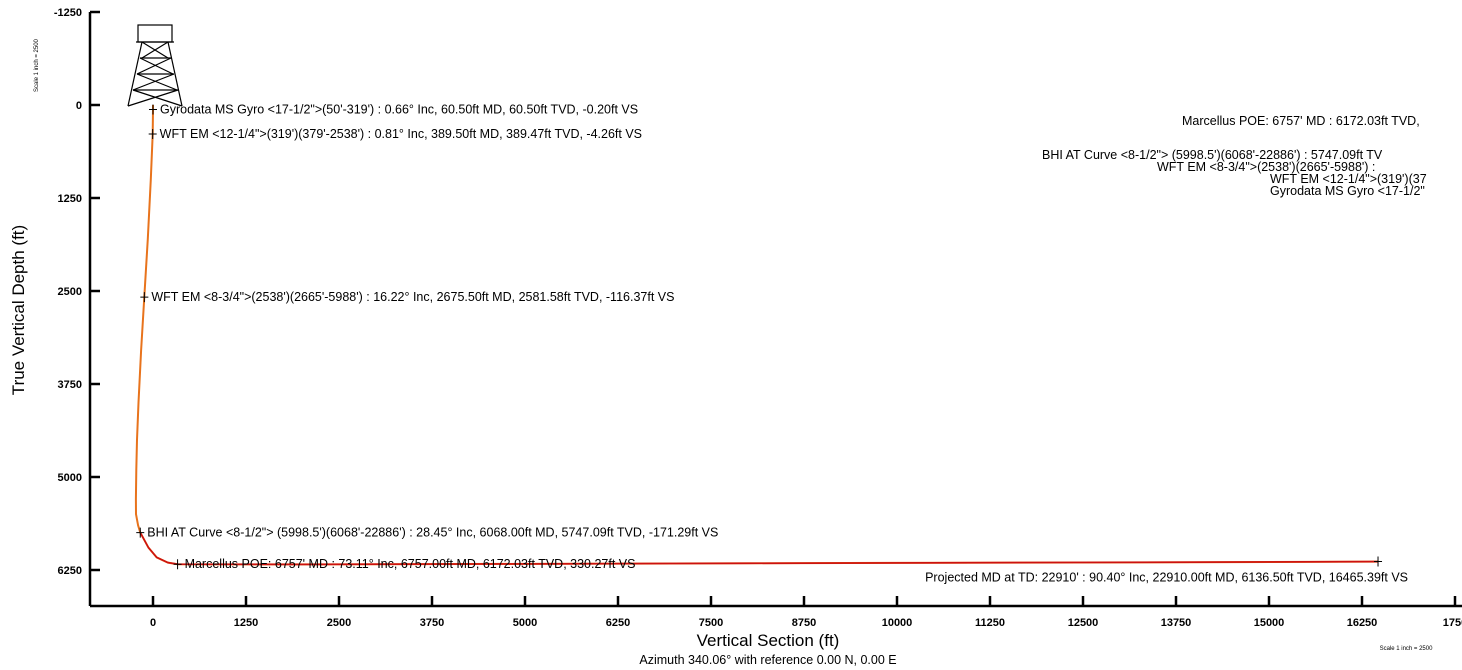 The image size is (1462, 670). What do you see at coordinates (990, 623) in the screenshot?
I see `x-tick-label: 11250` at bounding box center [990, 623].